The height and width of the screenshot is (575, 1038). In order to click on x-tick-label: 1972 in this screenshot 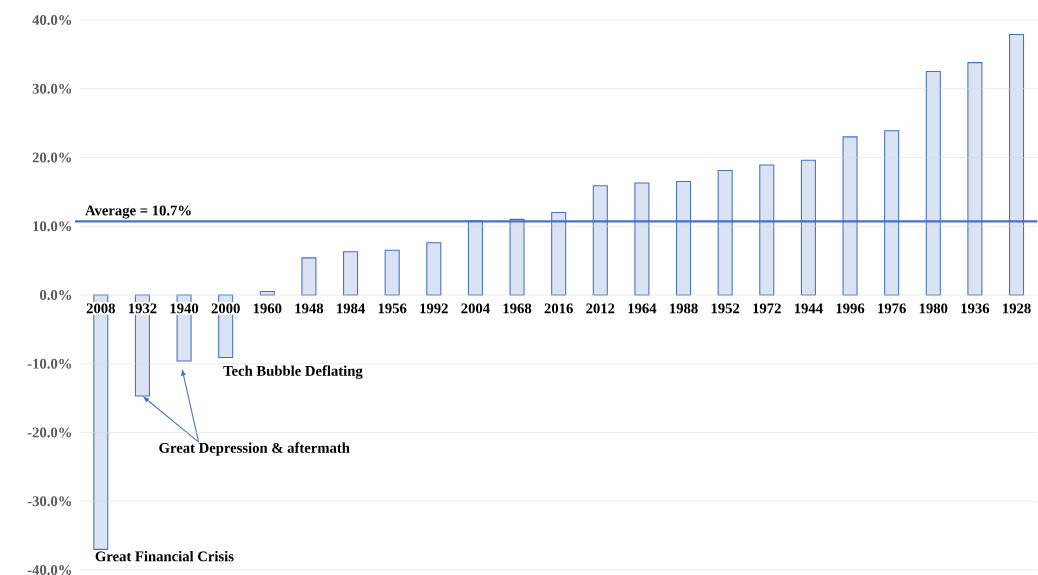, I will do `click(767, 308)`.